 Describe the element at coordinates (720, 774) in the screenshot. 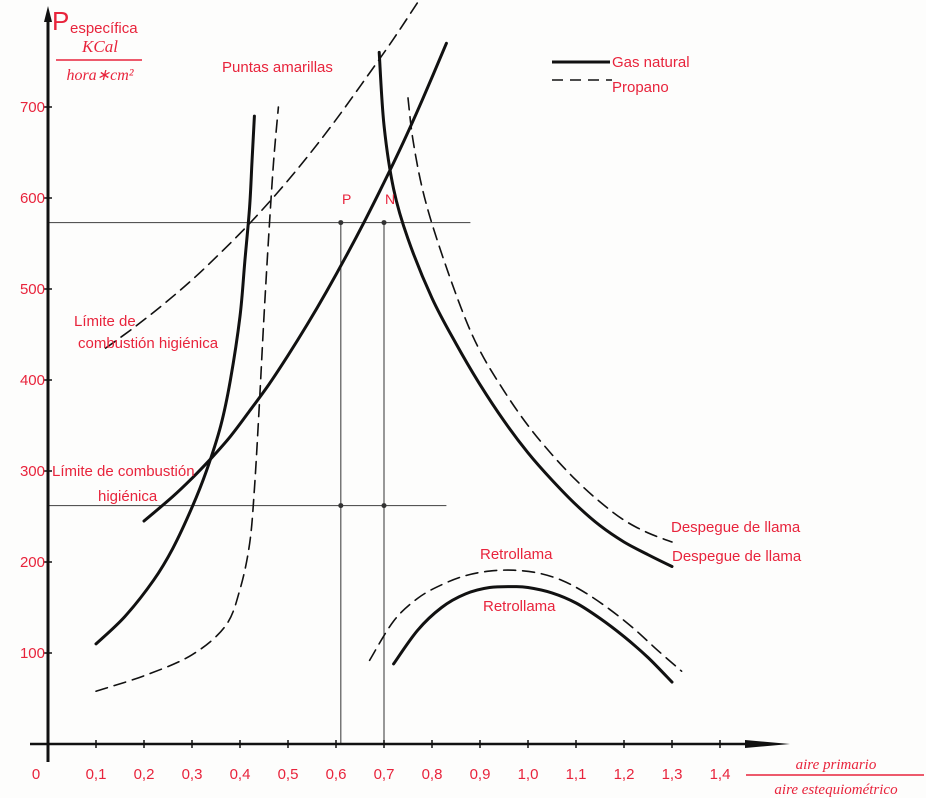

I see `x-tick-label: 1,4` at that location.